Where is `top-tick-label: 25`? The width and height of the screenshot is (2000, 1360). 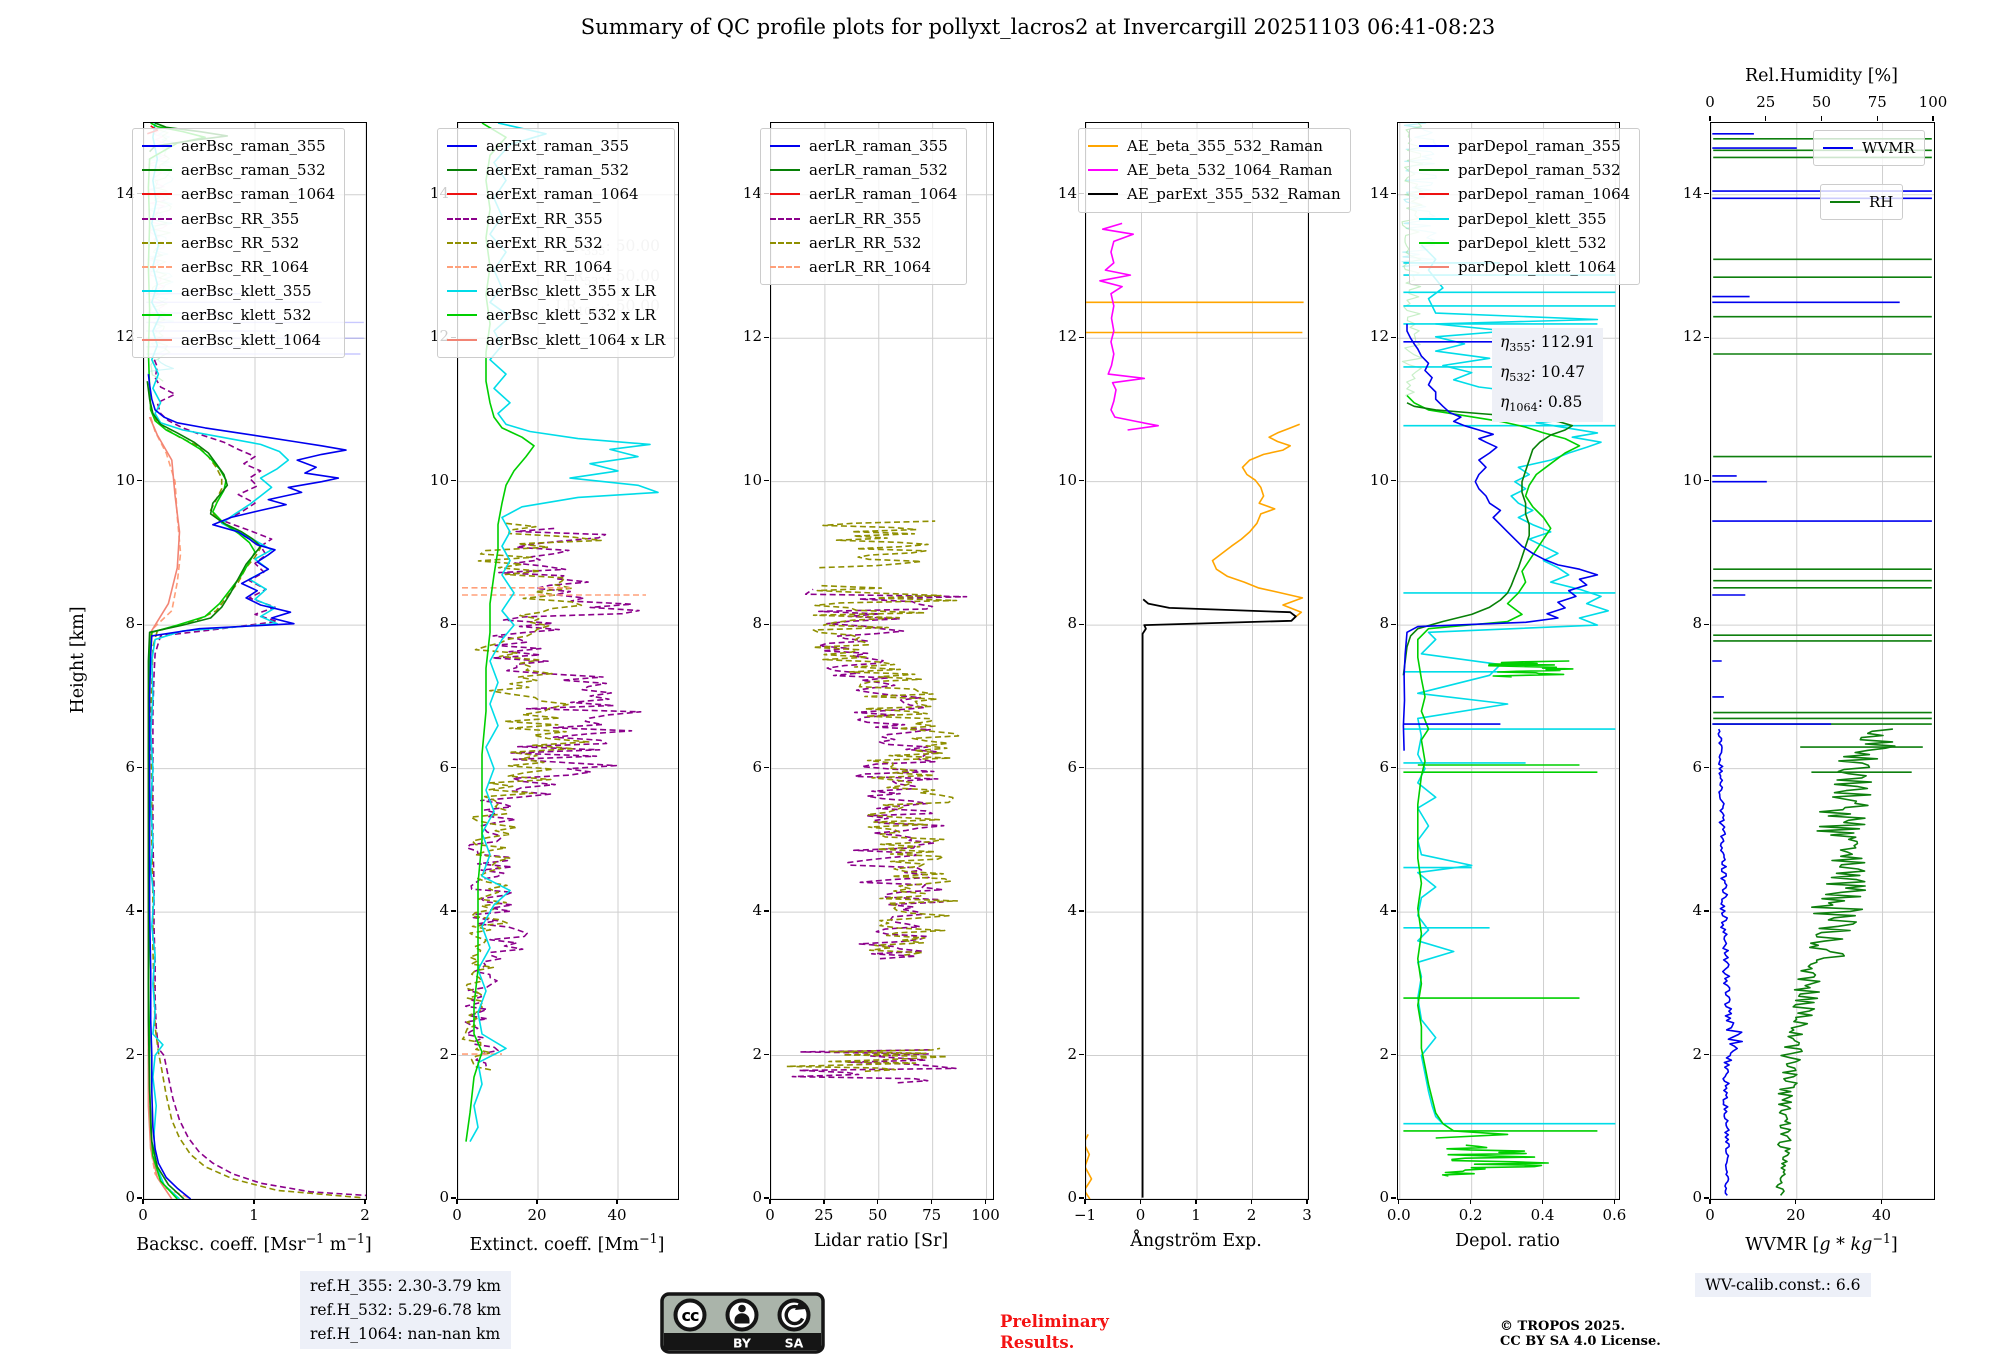 top-tick-label: 25 is located at coordinates (1766, 102).